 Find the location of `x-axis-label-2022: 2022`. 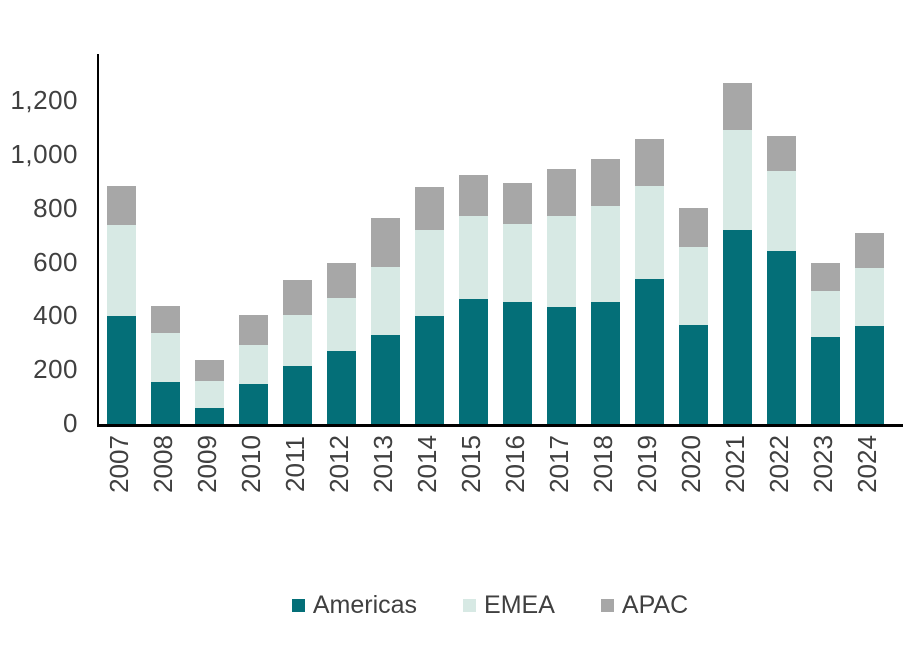

x-axis-label-2022: 2022 is located at coordinates (779, 464).